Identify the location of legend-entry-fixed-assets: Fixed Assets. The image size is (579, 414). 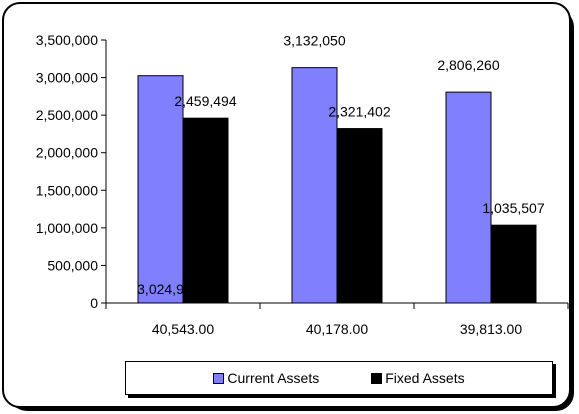
(418, 378).